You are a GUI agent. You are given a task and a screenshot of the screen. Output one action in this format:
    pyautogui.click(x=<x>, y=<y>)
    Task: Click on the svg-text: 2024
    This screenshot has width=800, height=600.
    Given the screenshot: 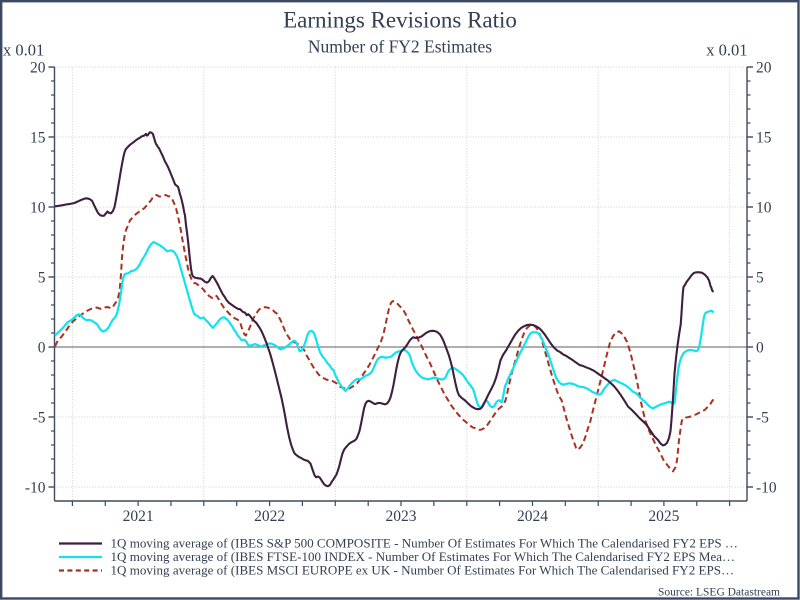 What is the action you would take?
    pyautogui.click(x=532, y=516)
    